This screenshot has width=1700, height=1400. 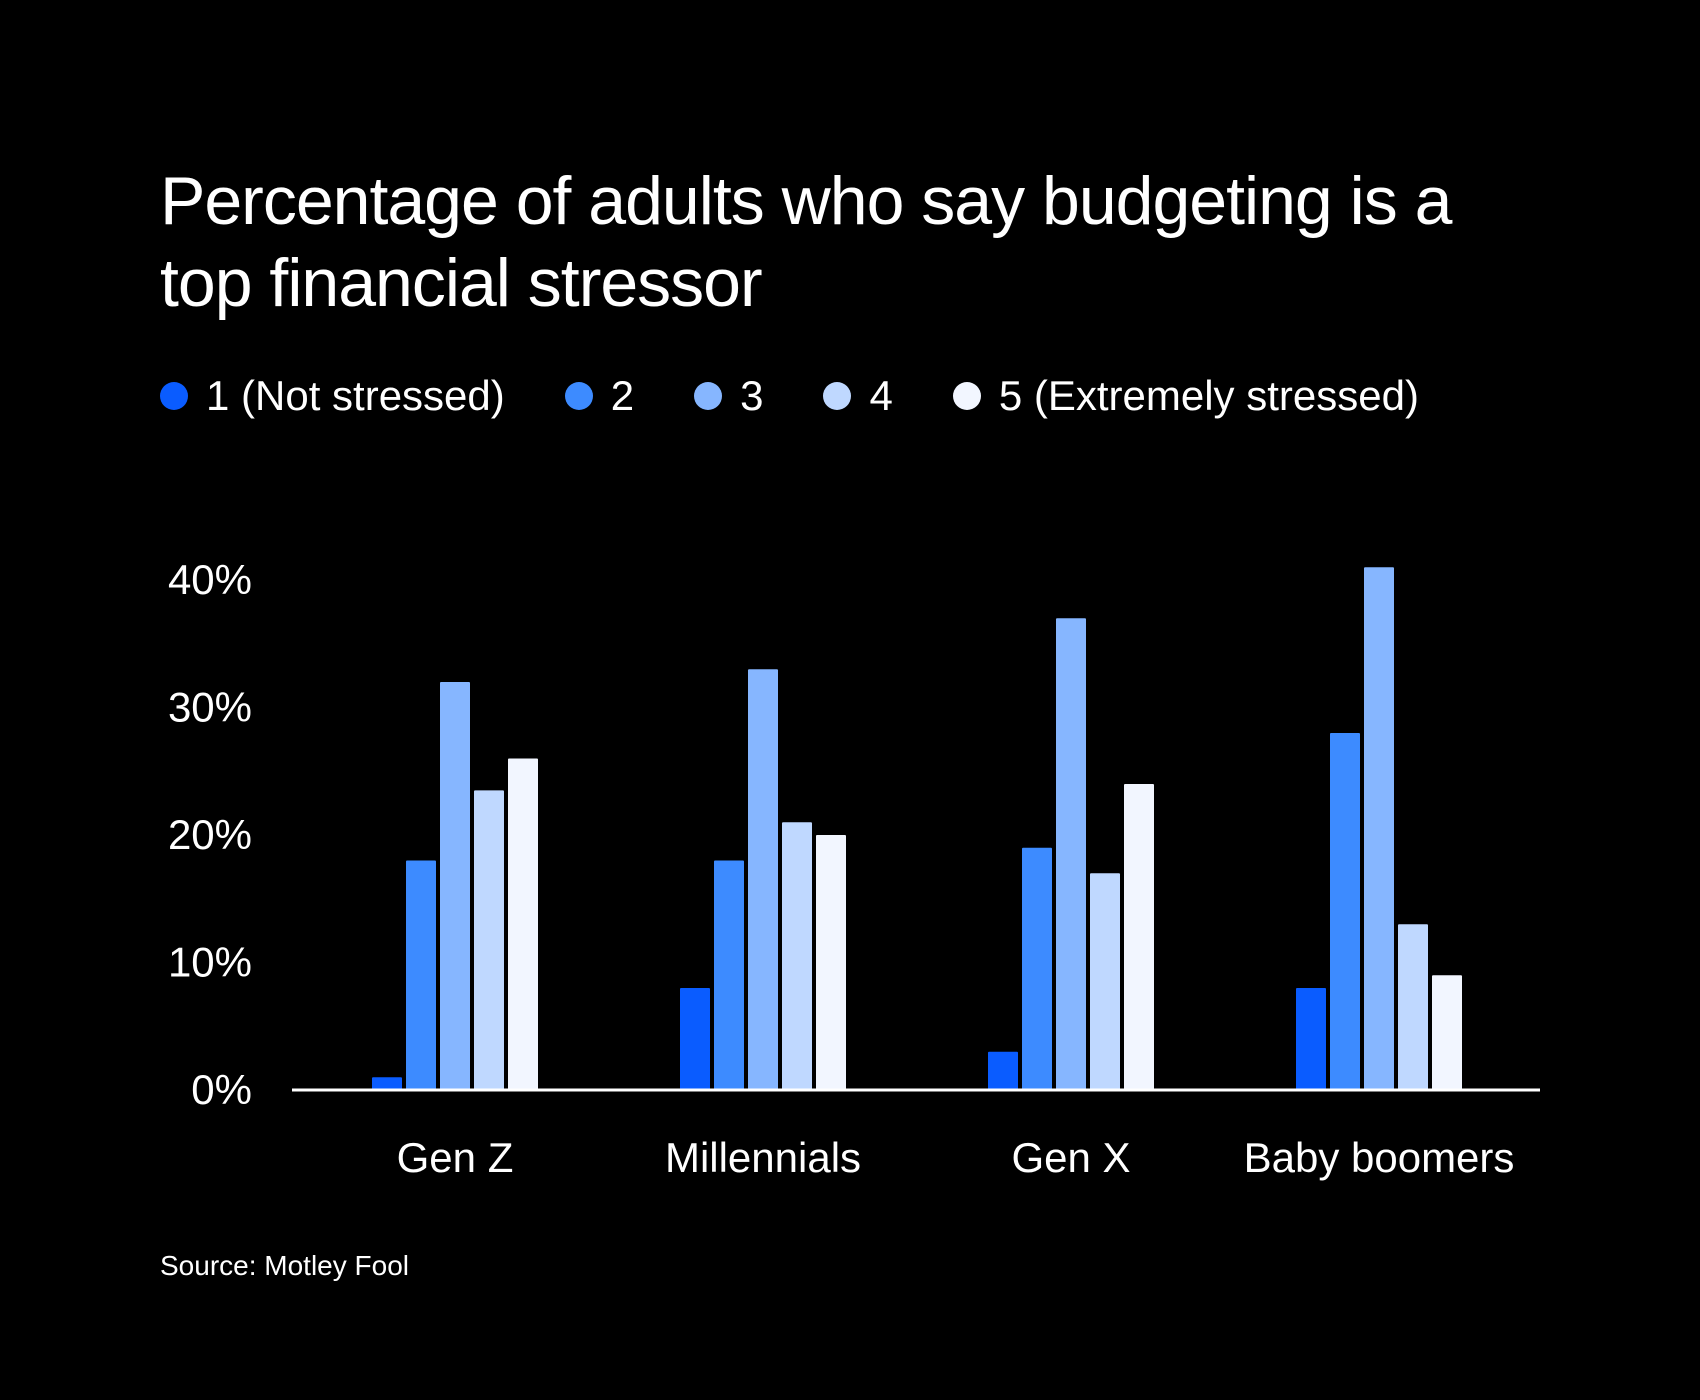 I want to click on legend-label: 4, so click(x=881, y=395).